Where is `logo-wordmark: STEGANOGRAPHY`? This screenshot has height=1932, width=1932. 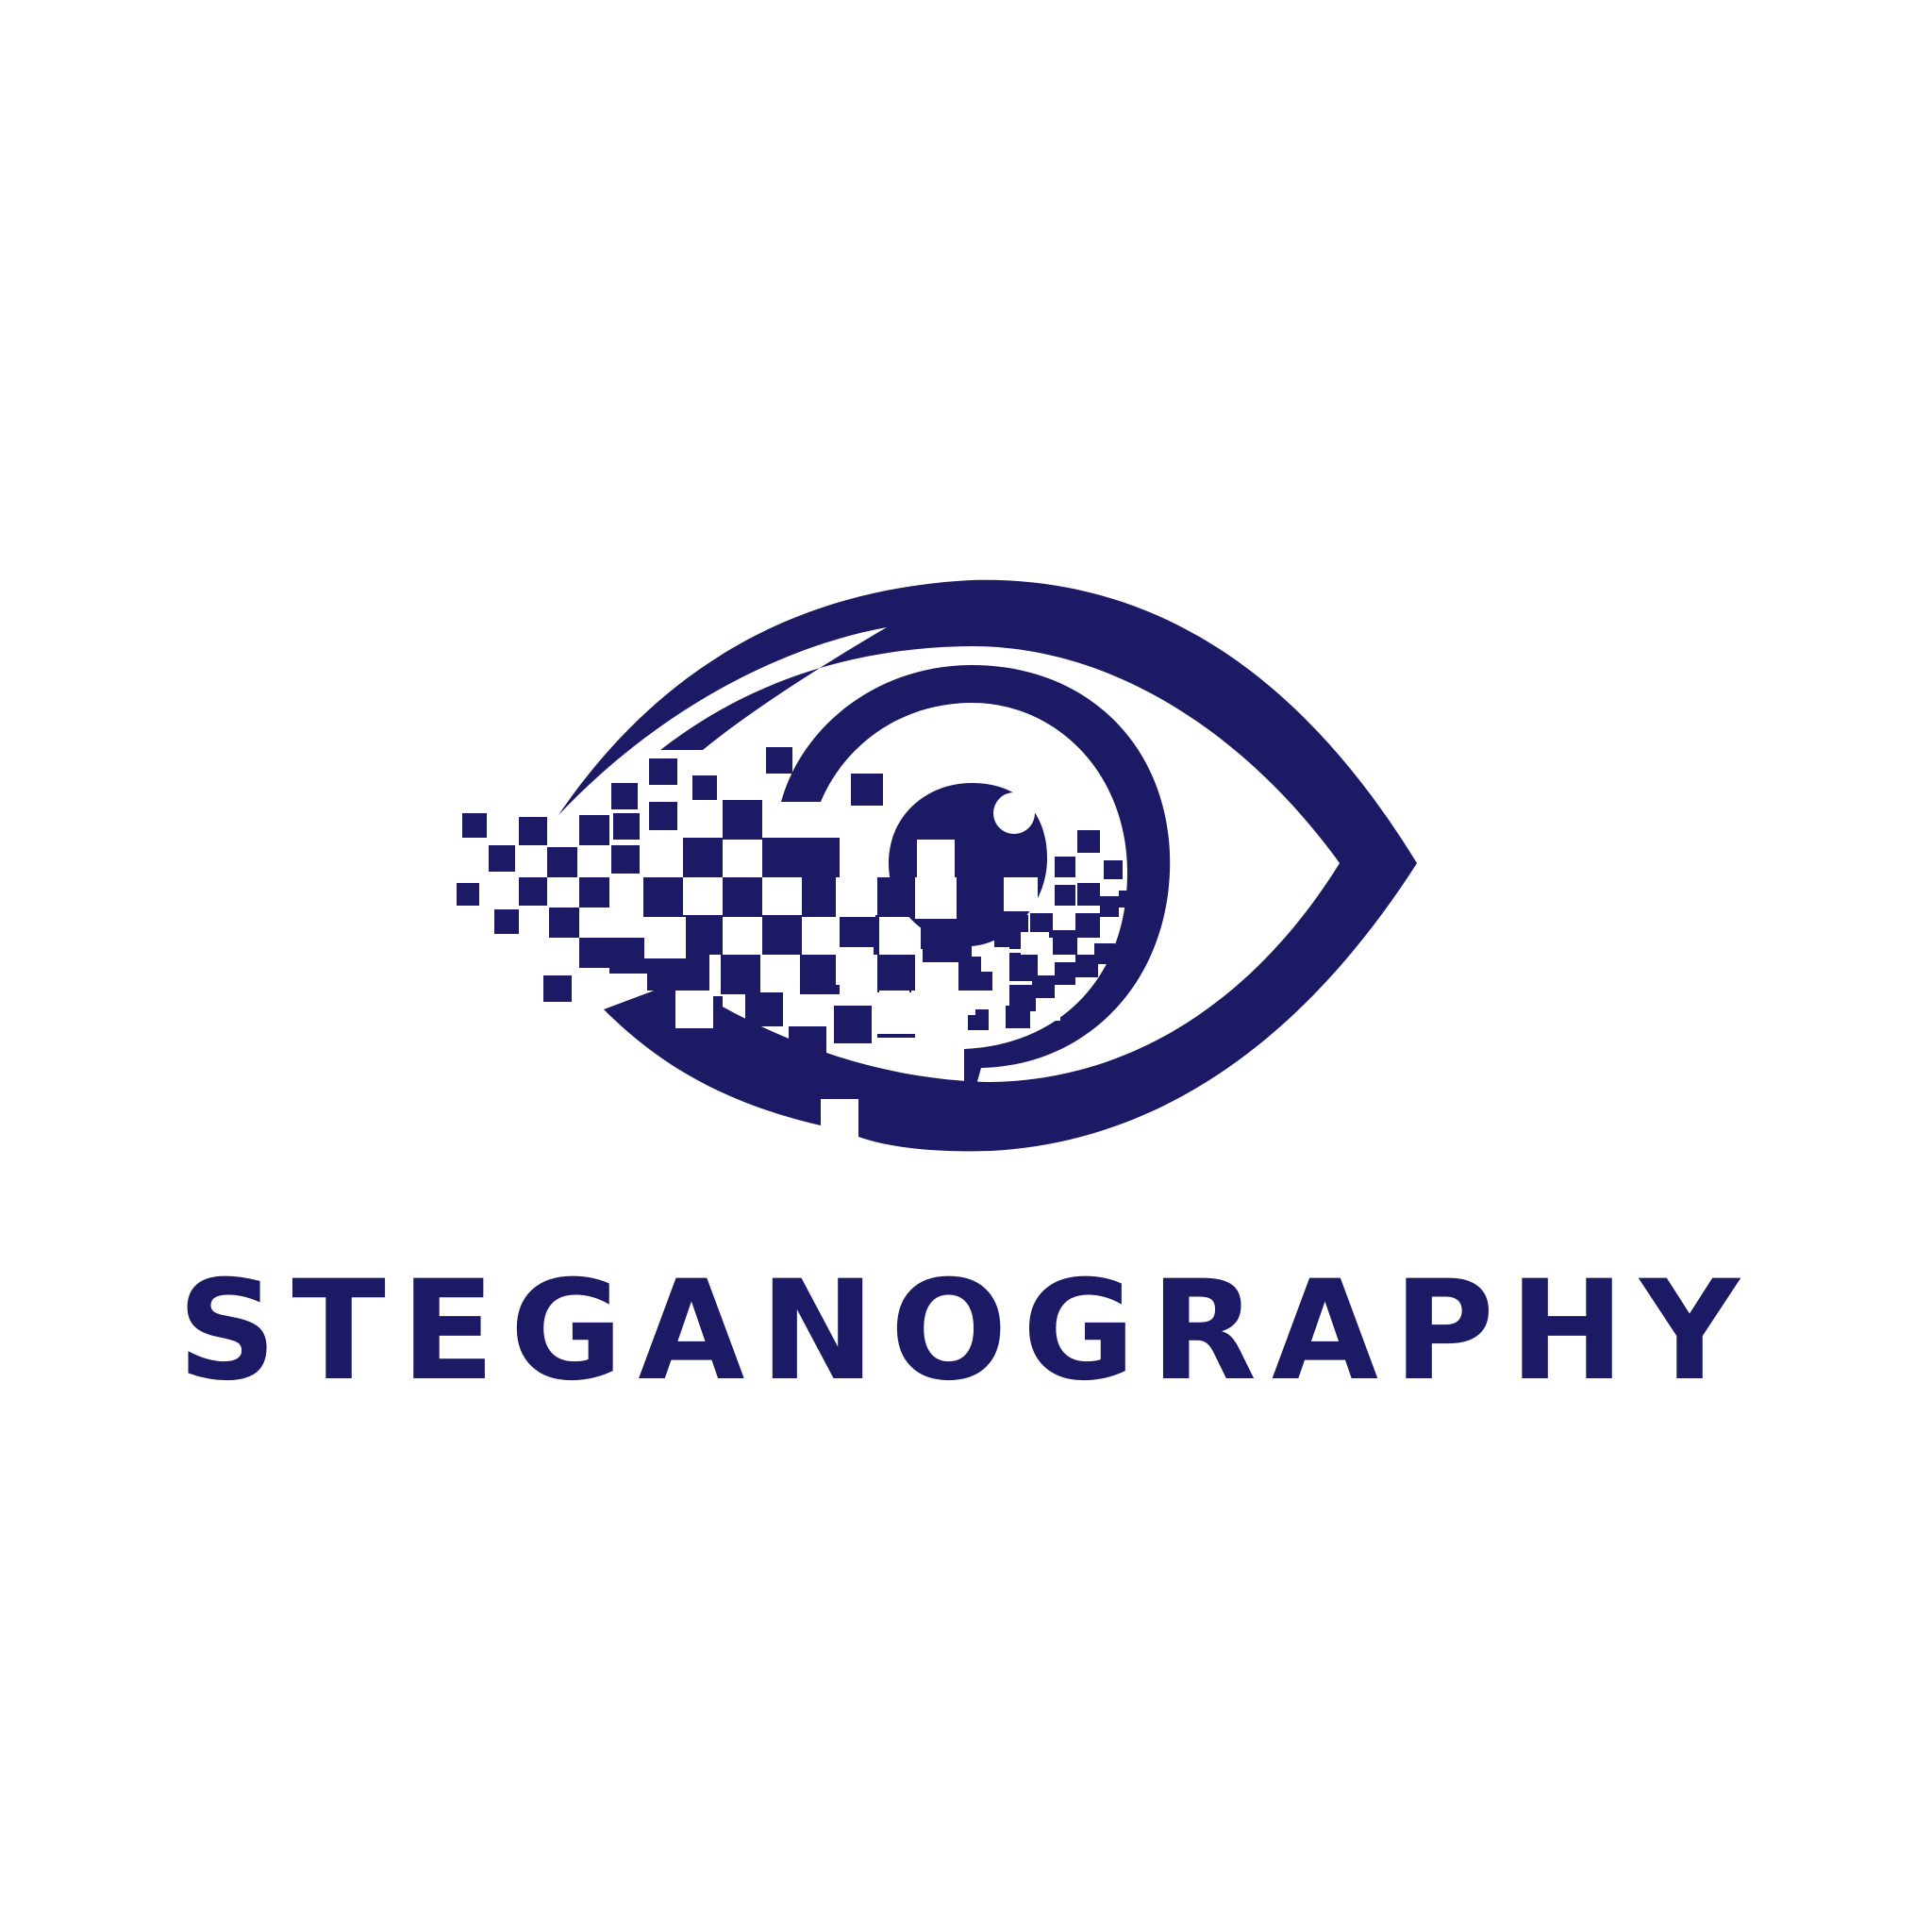
logo-wordmark: STEGANOGRAPHY is located at coordinates (966, 1331).